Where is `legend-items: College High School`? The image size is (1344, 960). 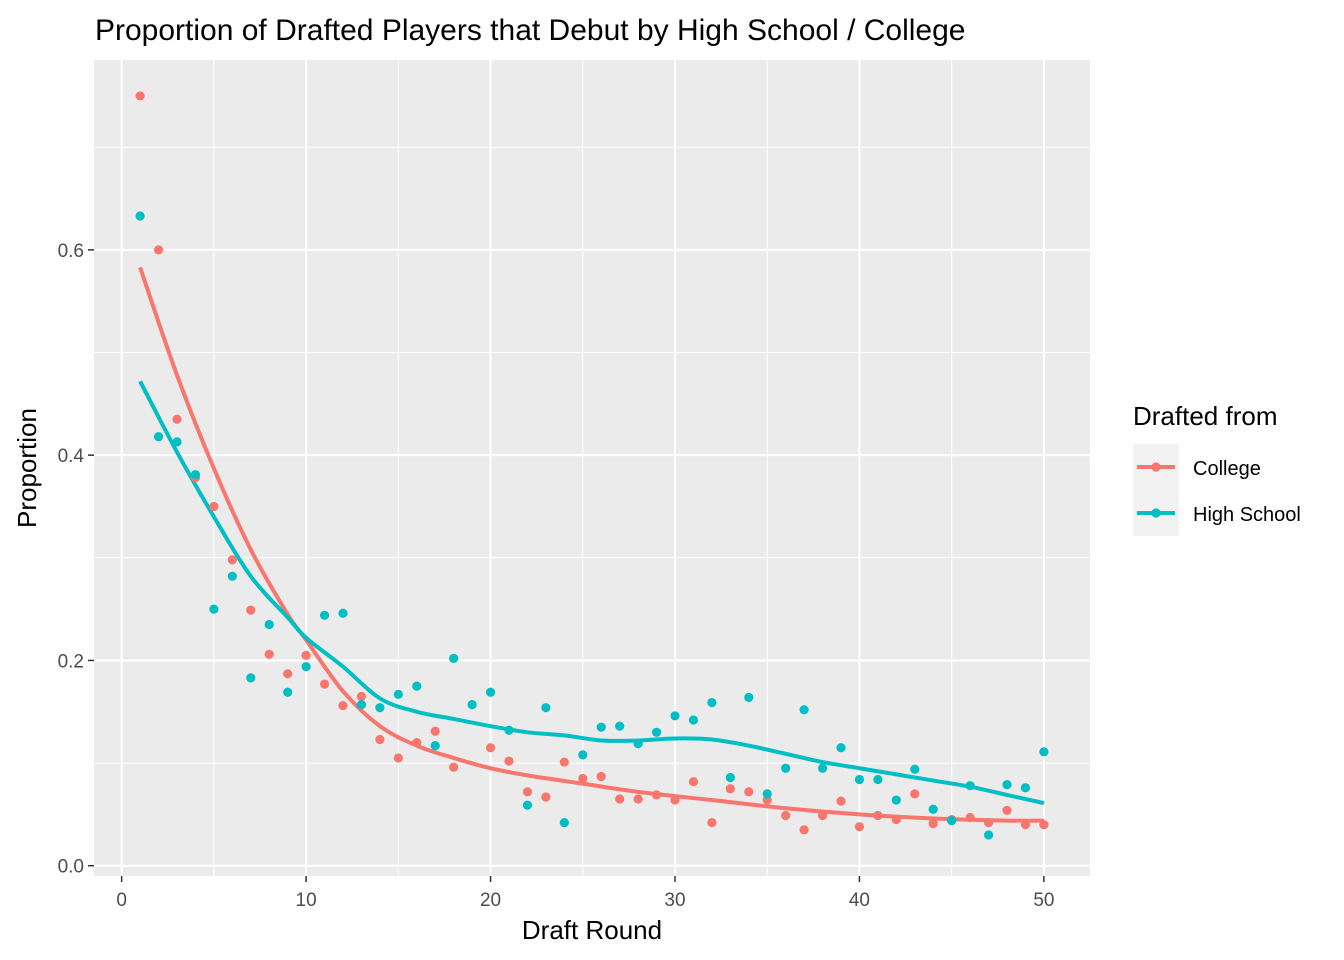
legend-items: College High School is located at coordinates (1217, 490).